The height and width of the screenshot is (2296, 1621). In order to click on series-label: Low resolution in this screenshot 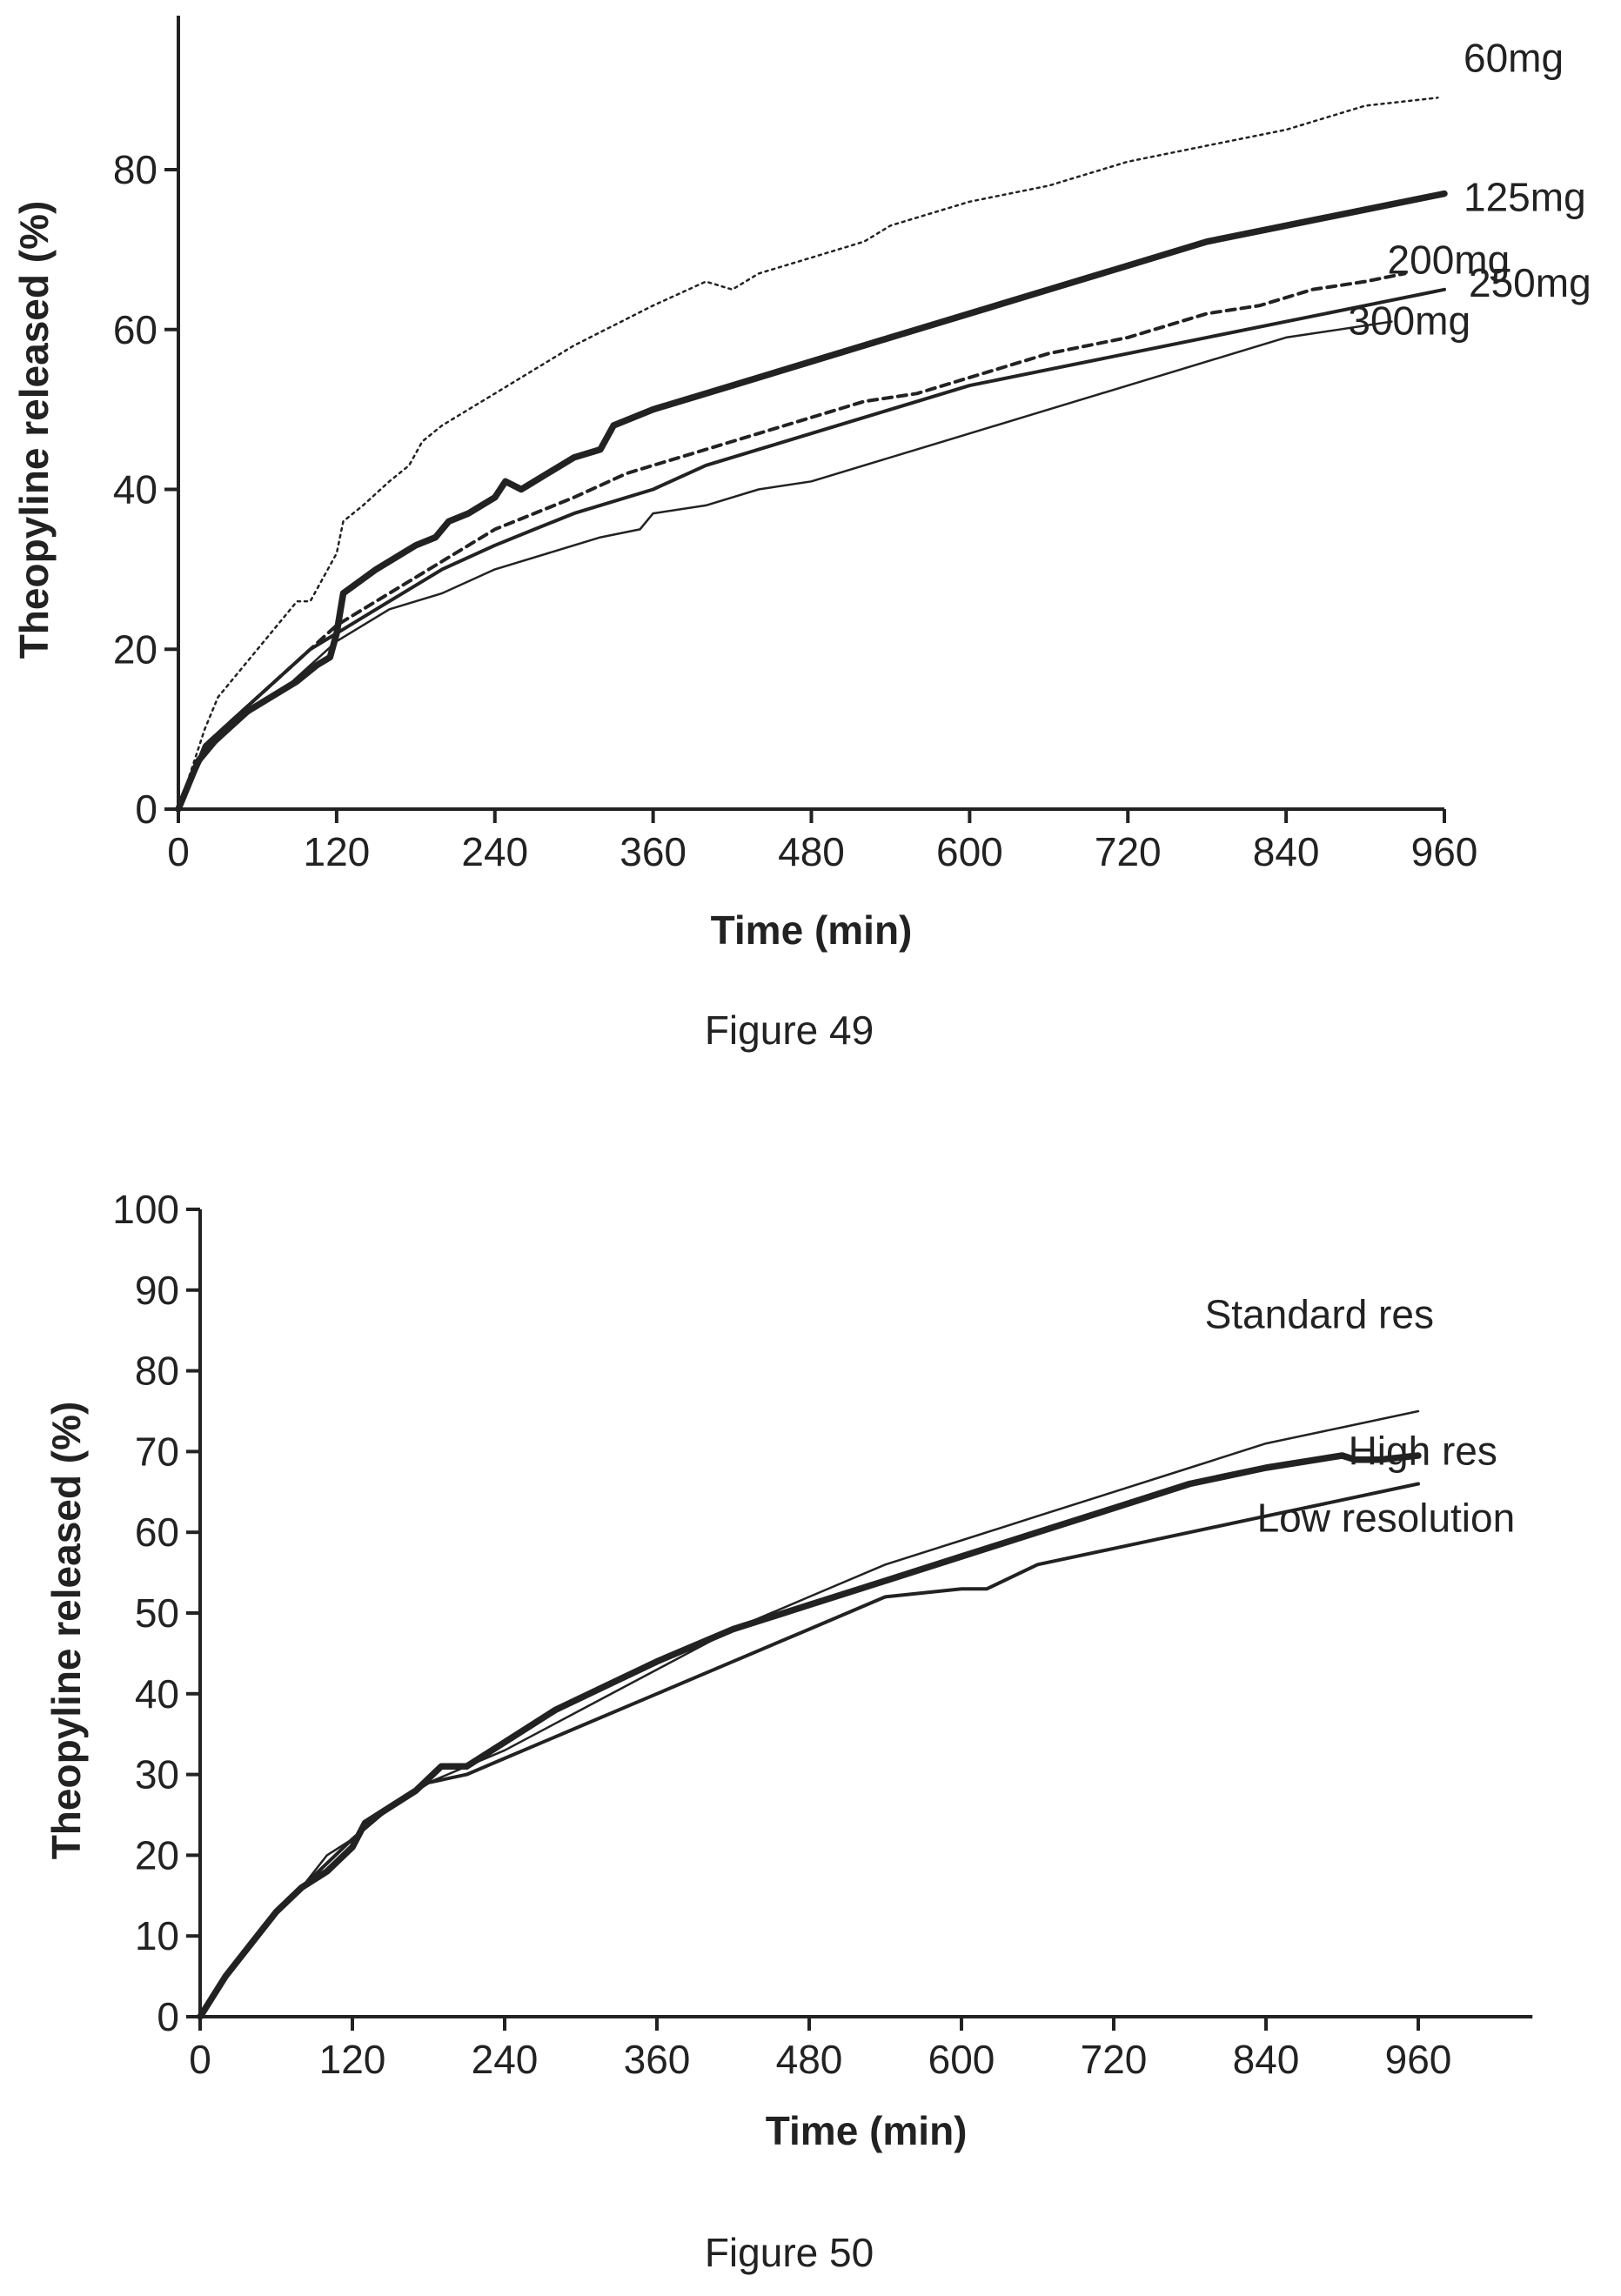, I will do `click(1387, 1518)`.